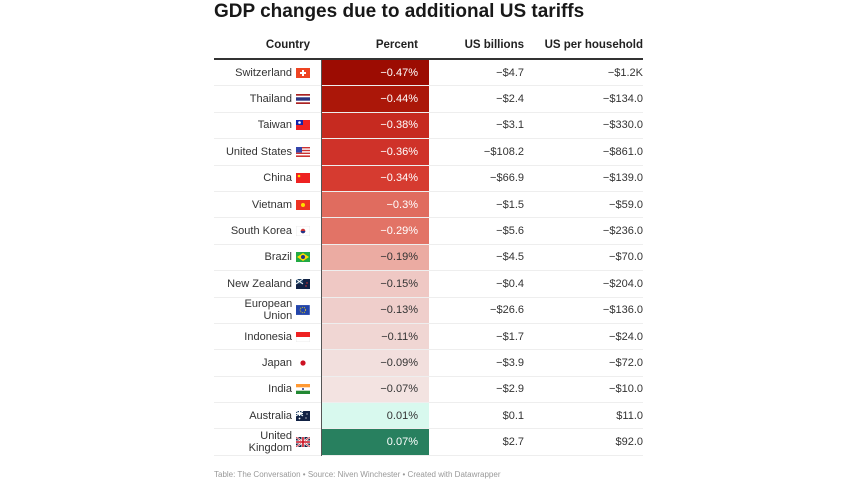 The height and width of the screenshot is (482, 857). I want to click on percent-value: −0.15%, so click(399, 283).